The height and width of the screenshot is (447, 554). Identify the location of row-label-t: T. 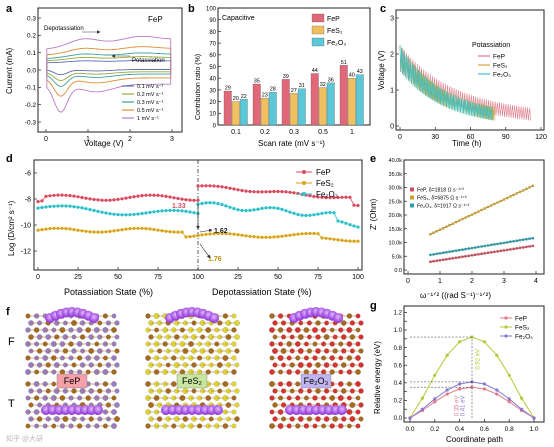
(11, 404).